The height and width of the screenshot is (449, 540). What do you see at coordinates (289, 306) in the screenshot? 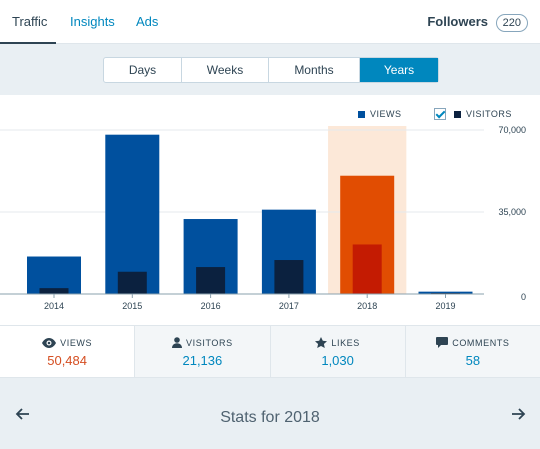
I see `x-tick-label-2017: 2017` at bounding box center [289, 306].